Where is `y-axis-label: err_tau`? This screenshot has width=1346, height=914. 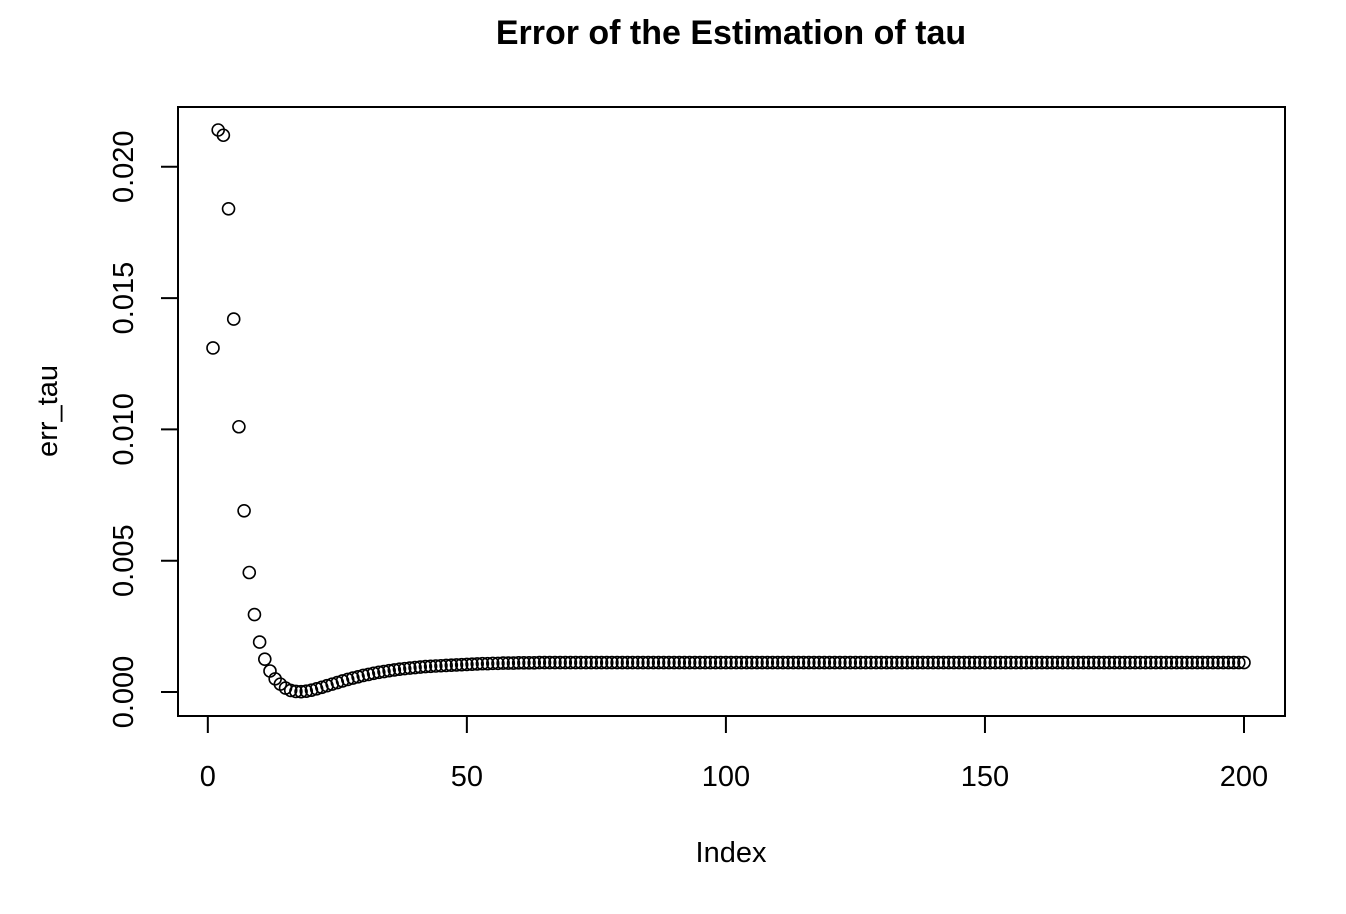
y-axis-label: err_tau is located at coordinates (48, 411).